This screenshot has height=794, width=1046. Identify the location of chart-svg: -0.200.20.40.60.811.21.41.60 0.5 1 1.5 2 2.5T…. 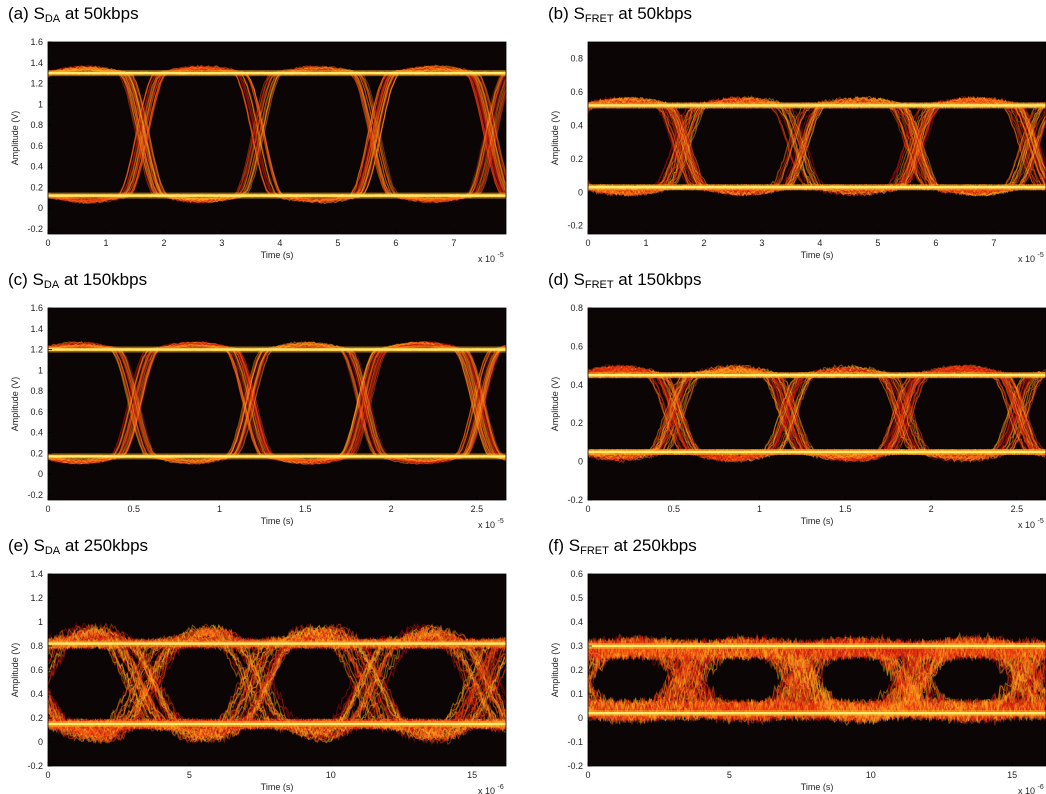
(258, 416).